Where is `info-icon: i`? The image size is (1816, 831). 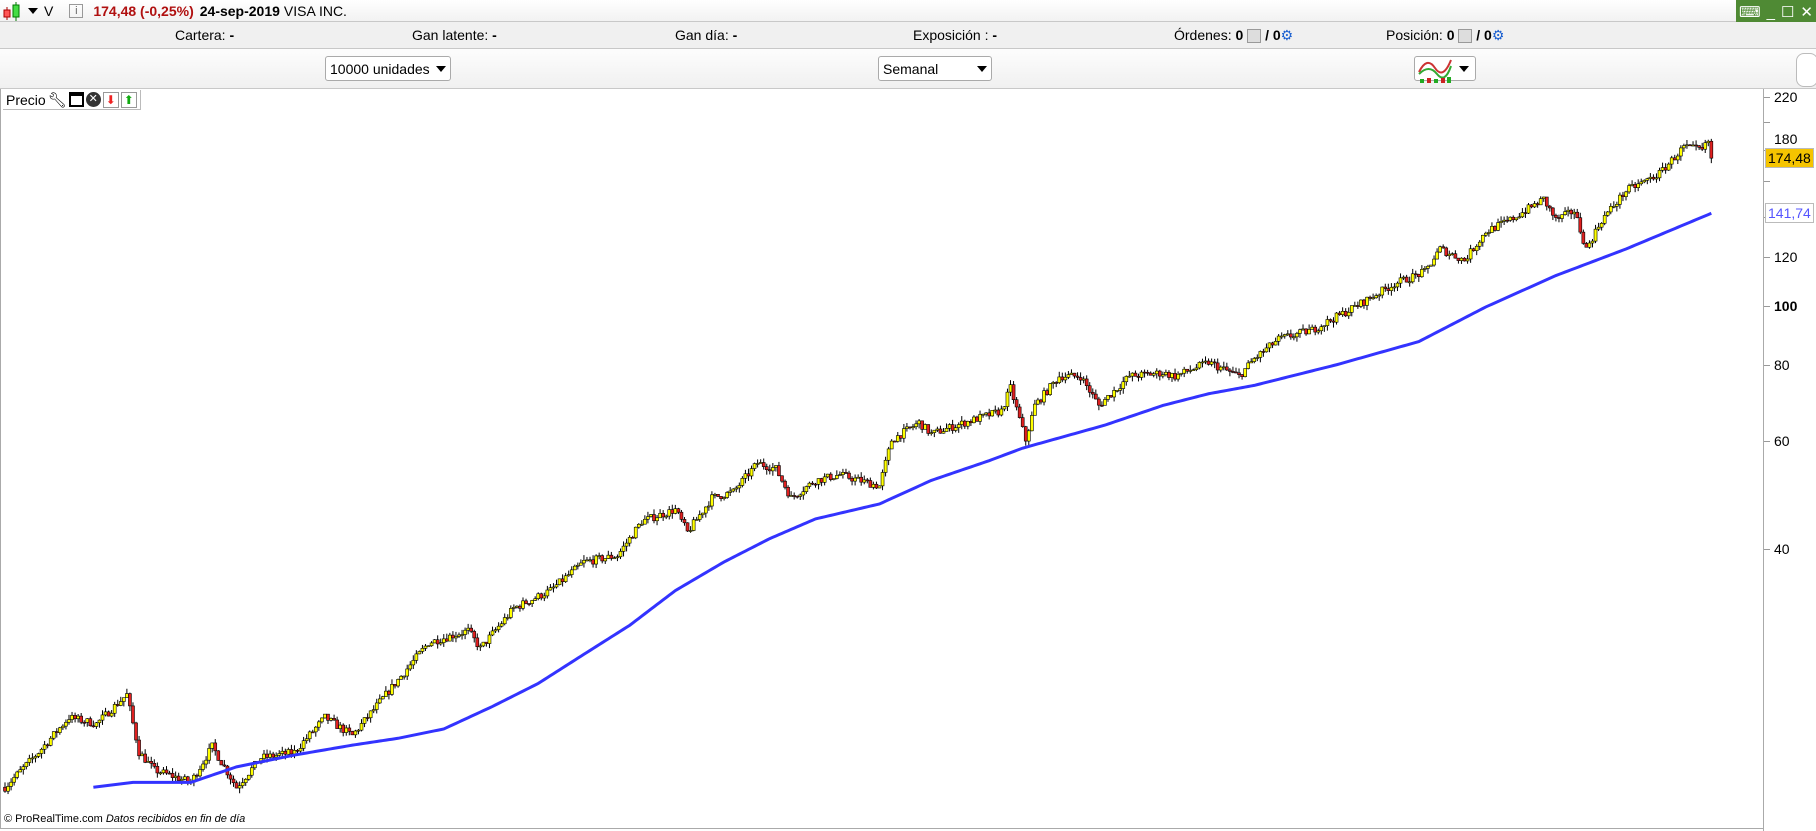
info-icon: i is located at coordinates (76, 10).